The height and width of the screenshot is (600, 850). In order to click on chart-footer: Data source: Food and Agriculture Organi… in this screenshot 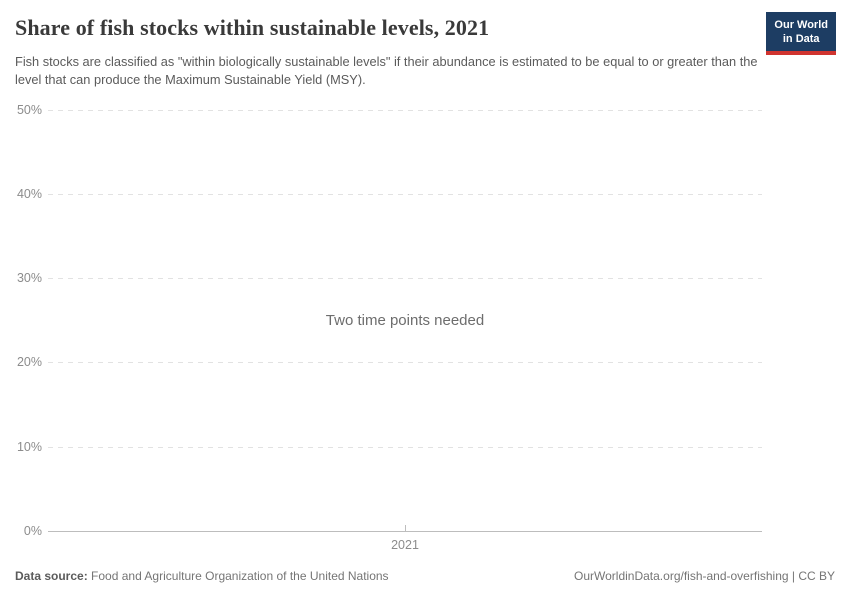, I will do `click(425, 576)`.